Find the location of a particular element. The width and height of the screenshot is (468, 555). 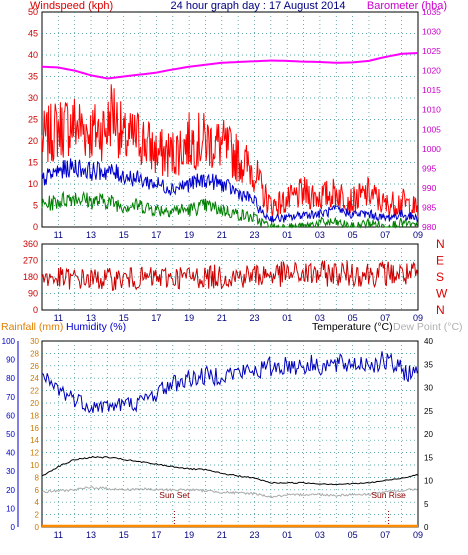

humidity-tick-label: 0 is located at coordinates (13, 527).